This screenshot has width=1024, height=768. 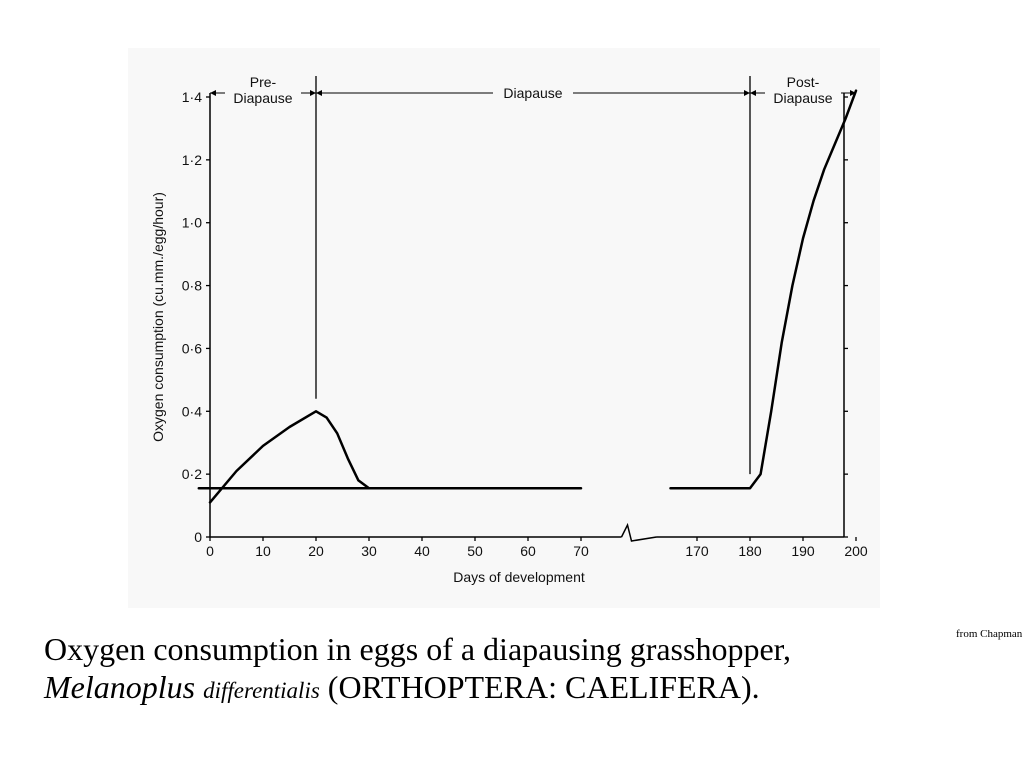 What do you see at coordinates (210, 551) in the screenshot?
I see `x-tick-label: 0` at bounding box center [210, 551].